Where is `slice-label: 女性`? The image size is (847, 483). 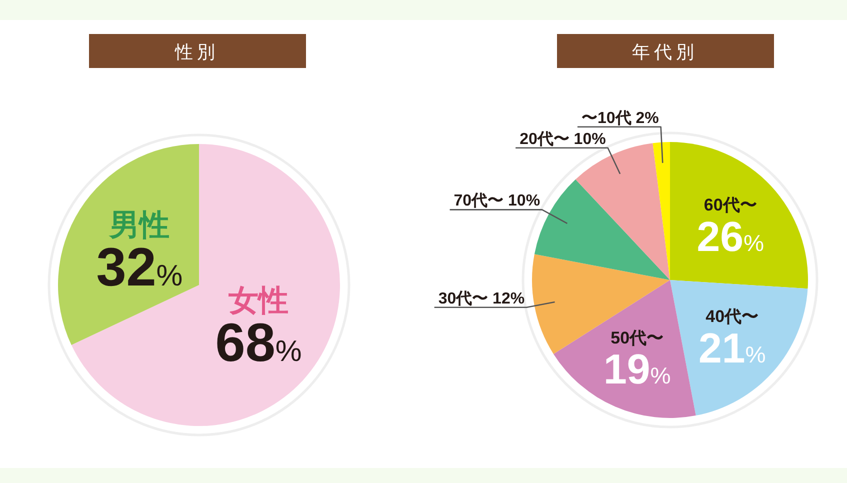
slice-label: 女性 is located at coordinates (258, 301).